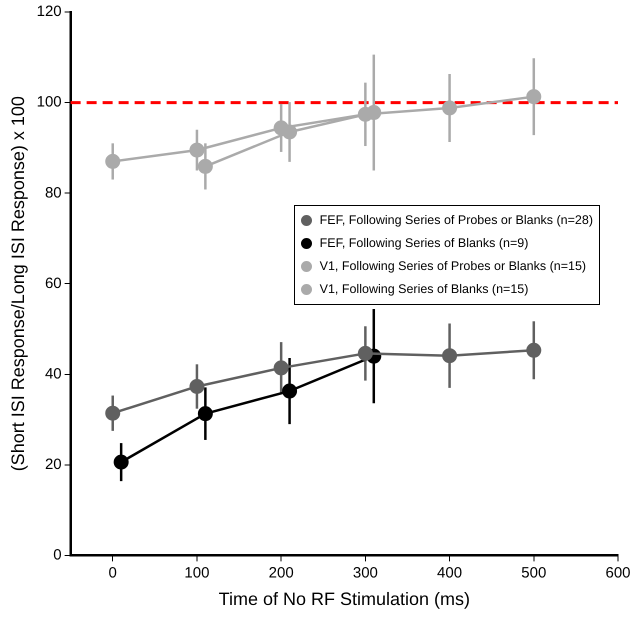  Describe the element at coordinates (618, 573) in the screenshot. I see `x-tick-label: 600` at that location.